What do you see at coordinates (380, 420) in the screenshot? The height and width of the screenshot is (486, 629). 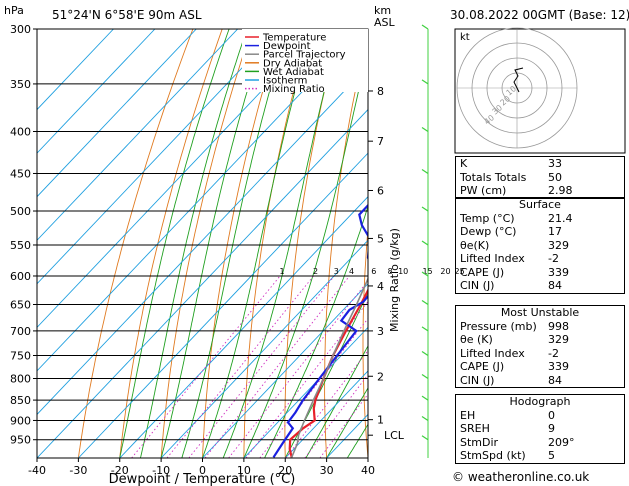 I see `km-tick-label: 1` at bounding box center [380, 420].